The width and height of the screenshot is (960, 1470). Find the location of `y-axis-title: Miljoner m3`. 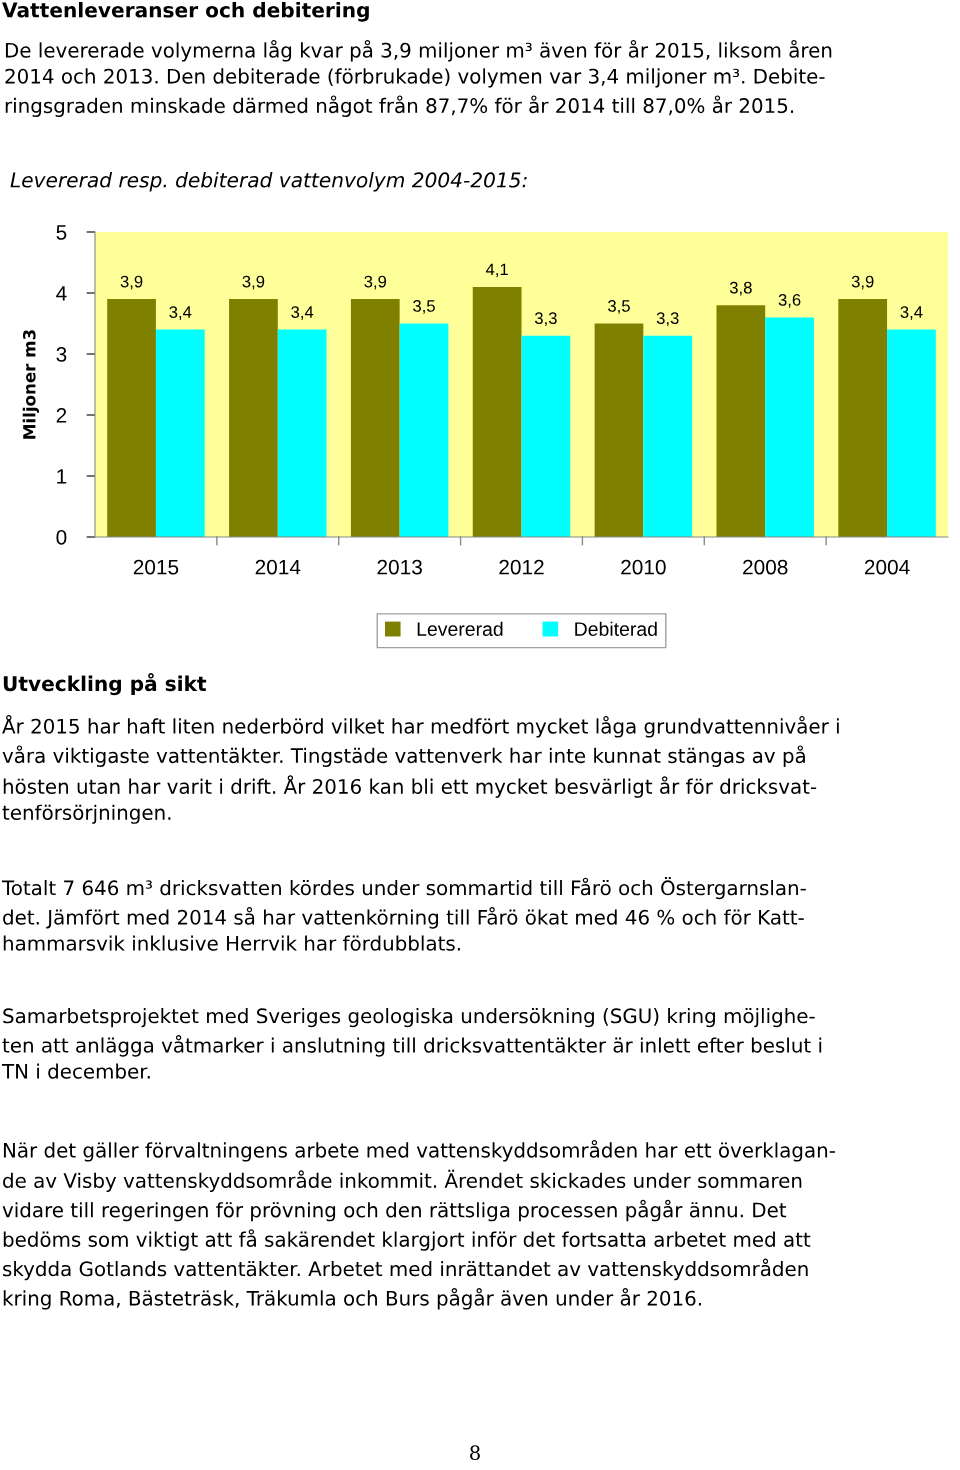

y-axis-title: Miljoner m3 is located at coordinates (30, 384).